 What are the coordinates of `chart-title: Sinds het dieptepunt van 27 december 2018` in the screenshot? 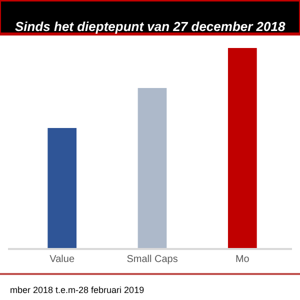 It's located at (150, 26).